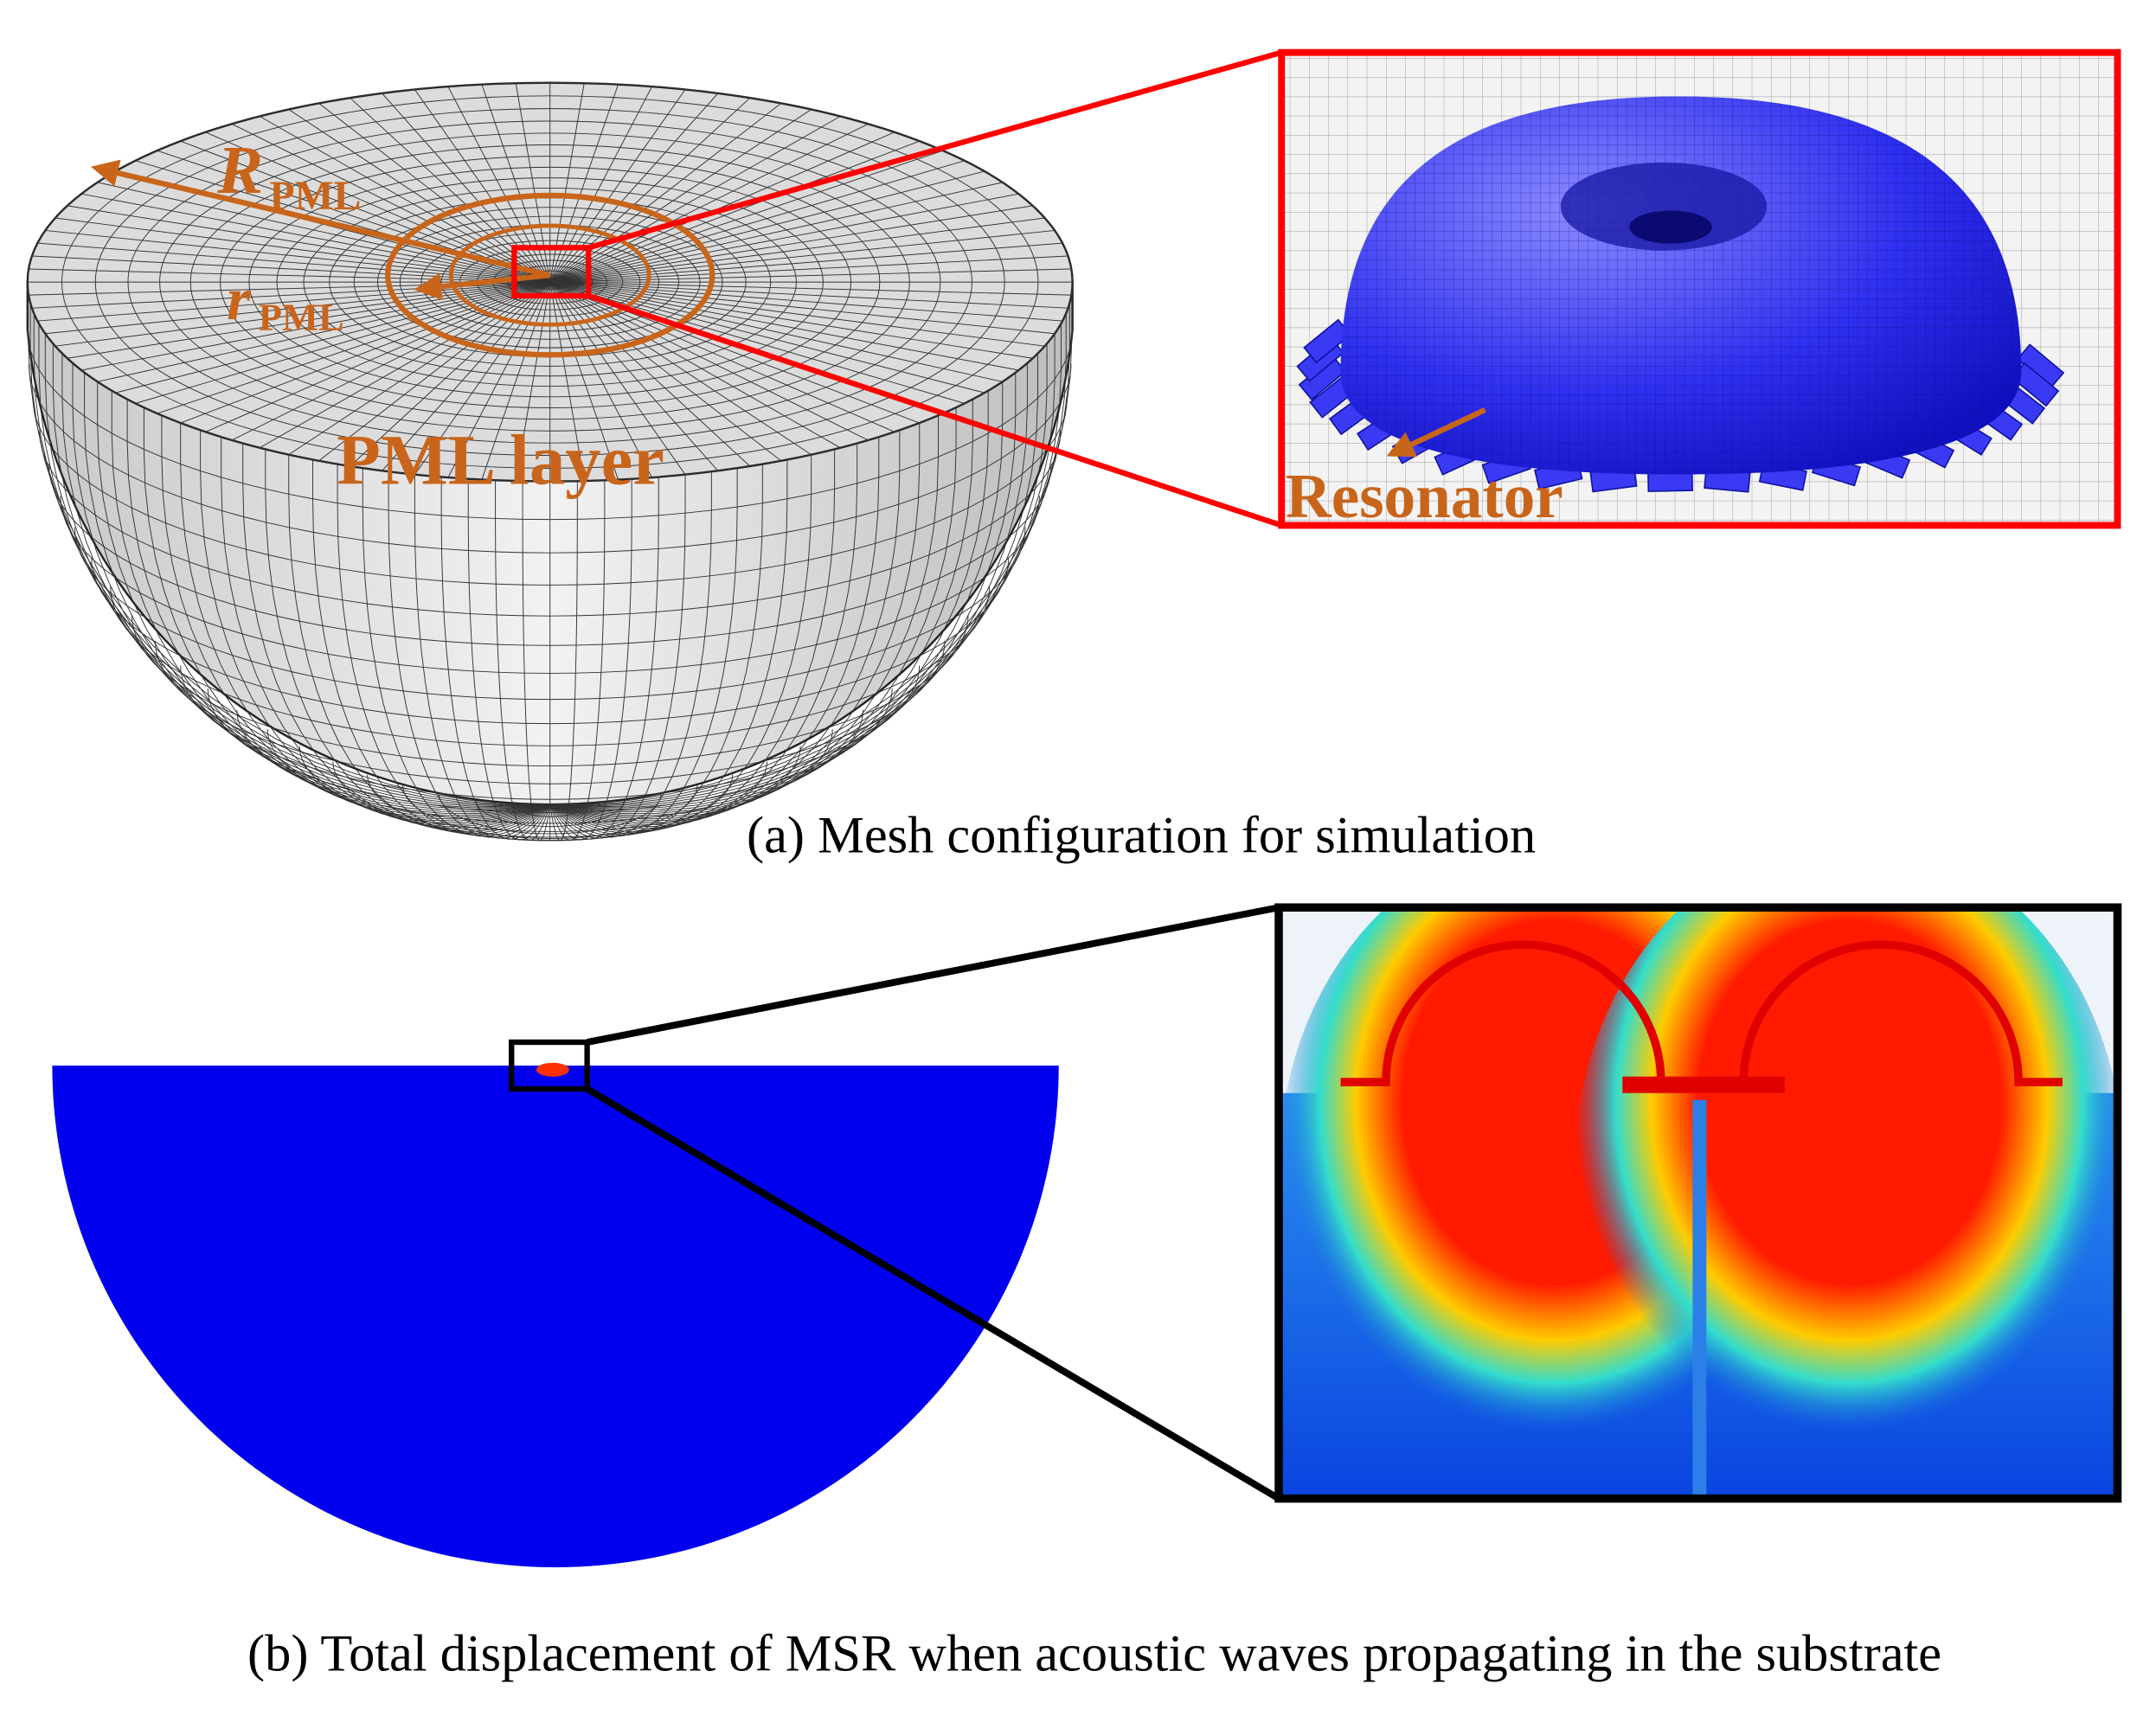 Image resolution: width=2156 pixels, height=1716 pixels. I want to click on hotspot, so click(552, 1069).